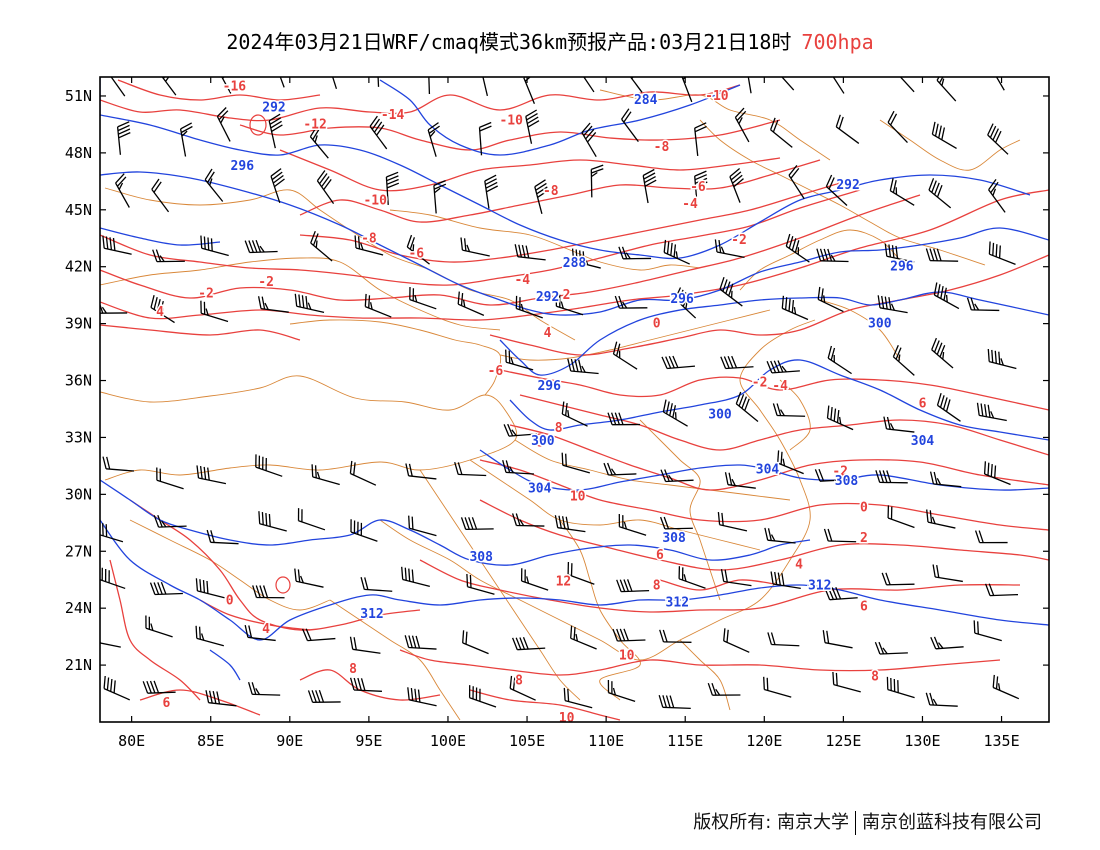 Image resolution: width=1100 pixels, height=850 pixels. What do you see at coordinates (206, 293) in the screenshot?
I see `temperature-label: -2` at bounding box center [206, 293].